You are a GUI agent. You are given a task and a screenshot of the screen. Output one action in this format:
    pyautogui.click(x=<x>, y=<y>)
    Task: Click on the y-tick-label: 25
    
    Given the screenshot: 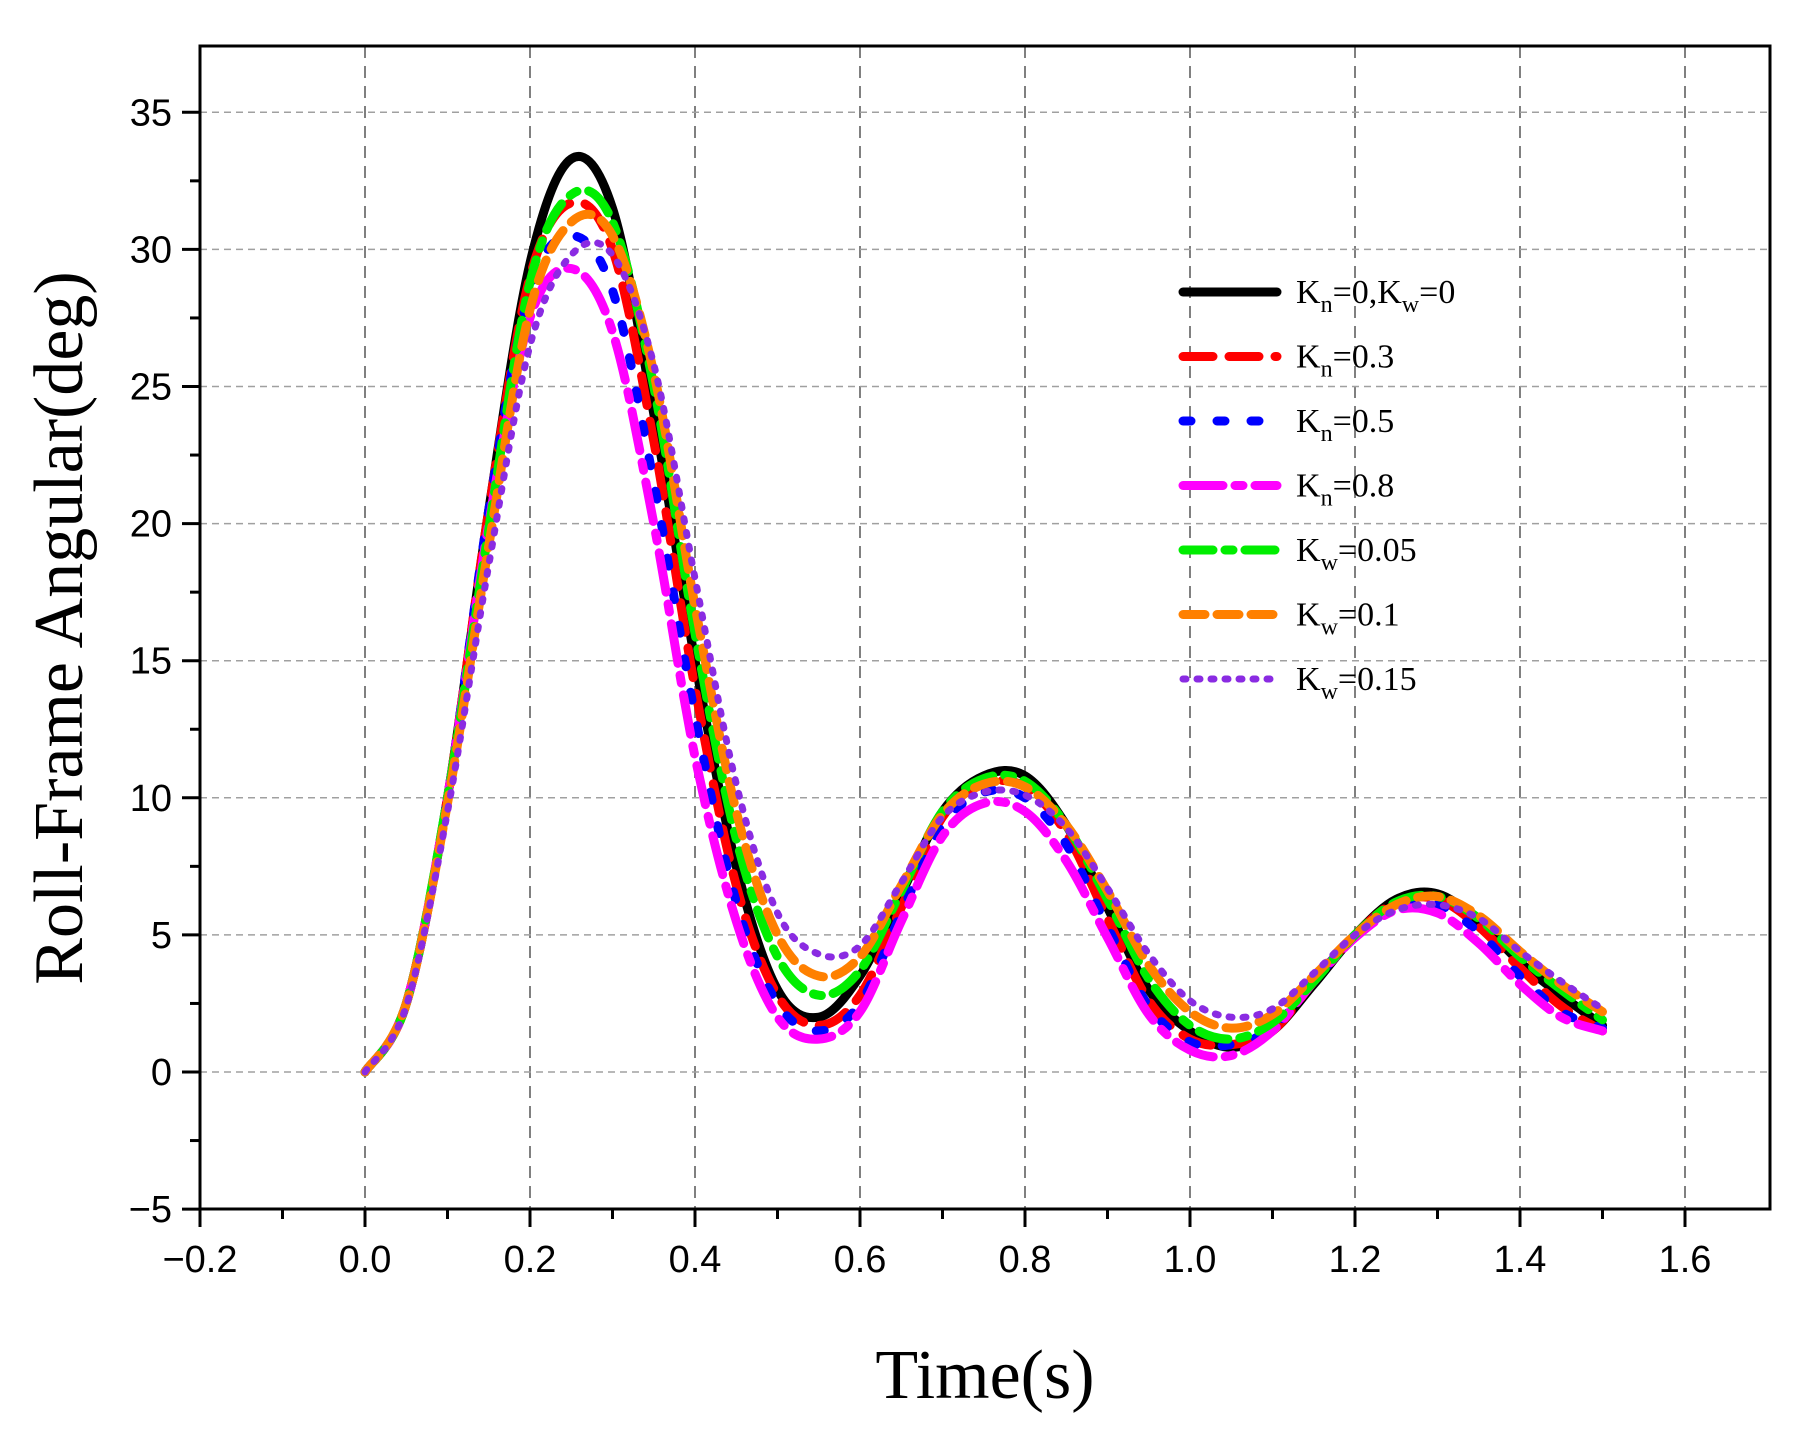 What is the action you would take?
    pyautogui.click(x=151, y=388)
    